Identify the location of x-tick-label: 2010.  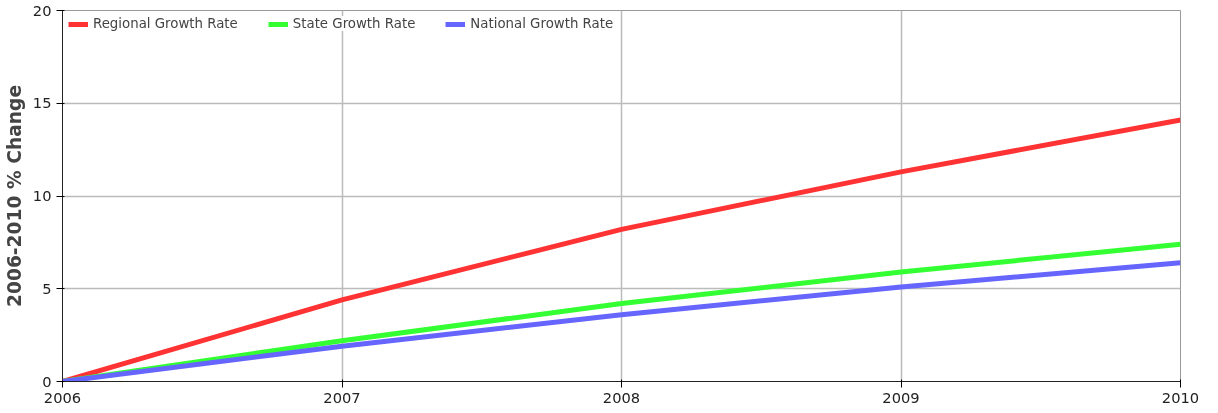
(1180, 397).